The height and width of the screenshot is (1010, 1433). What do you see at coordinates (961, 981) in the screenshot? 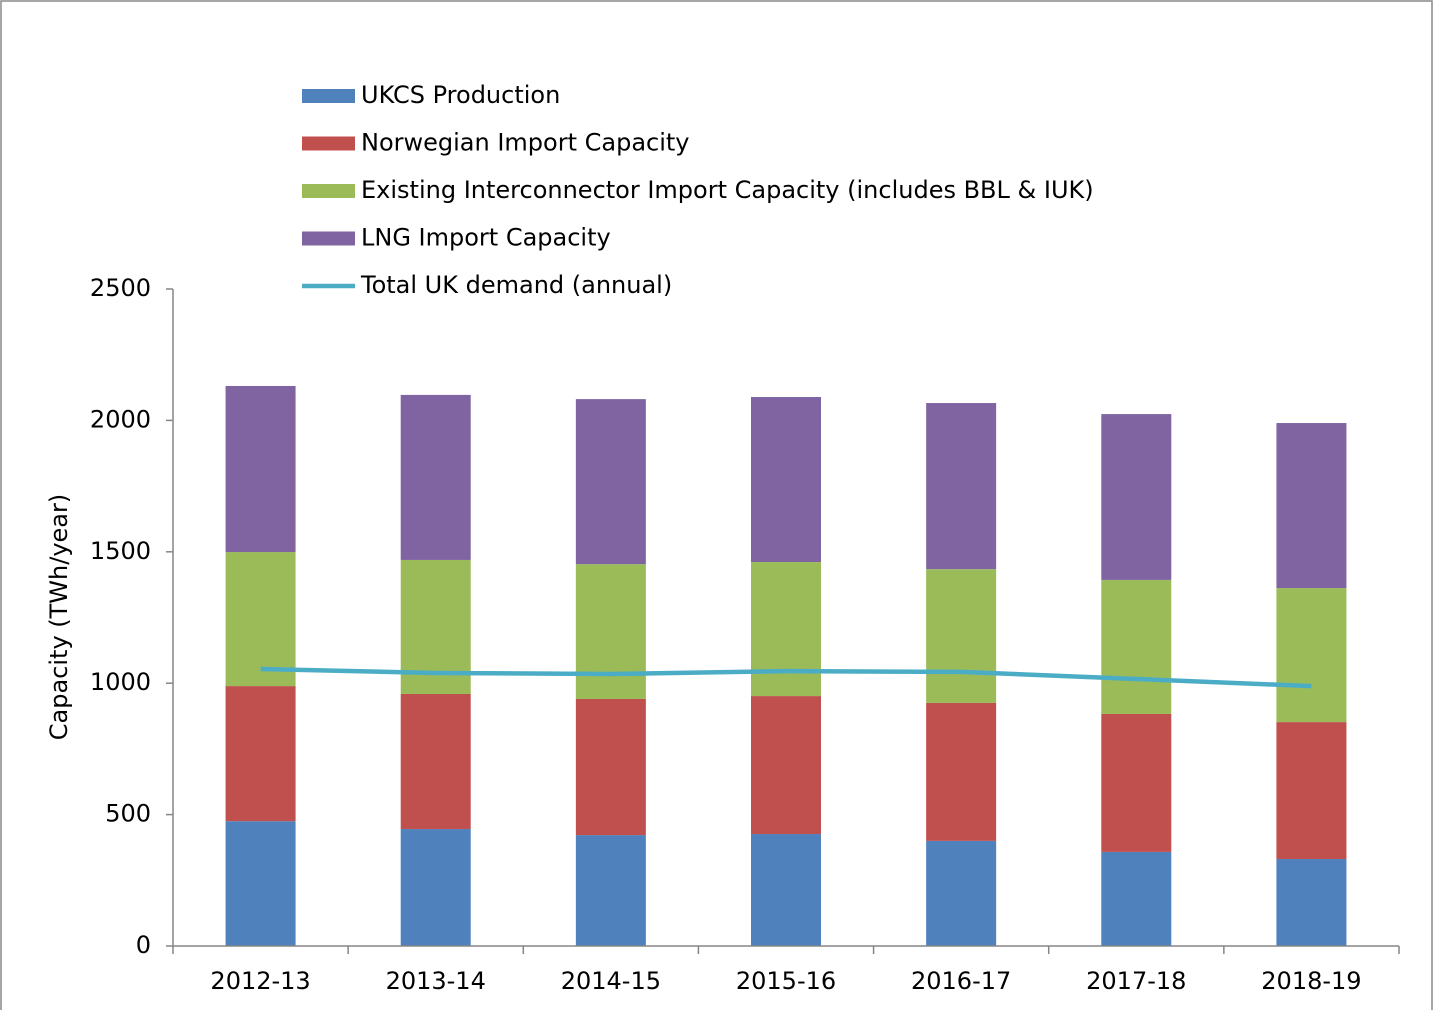
I see `x-tick-label: 2016-17` at bounding box center [961, 981].